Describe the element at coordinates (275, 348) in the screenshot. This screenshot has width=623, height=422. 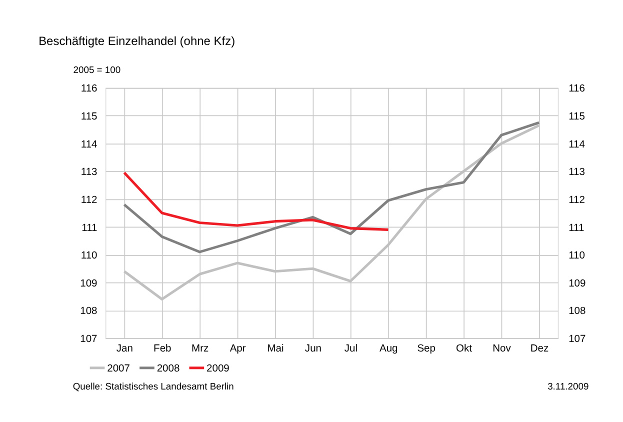
I see `x-tick-label: Mai` at that location.